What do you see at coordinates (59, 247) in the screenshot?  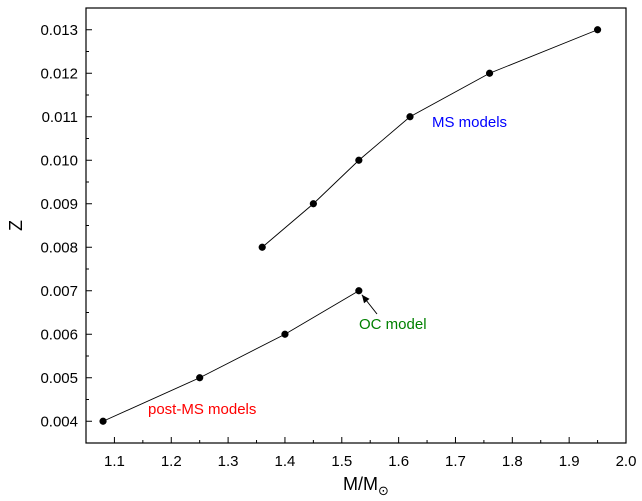 I see `y-tick-label: 0.008` at bounding box center [59, 247].